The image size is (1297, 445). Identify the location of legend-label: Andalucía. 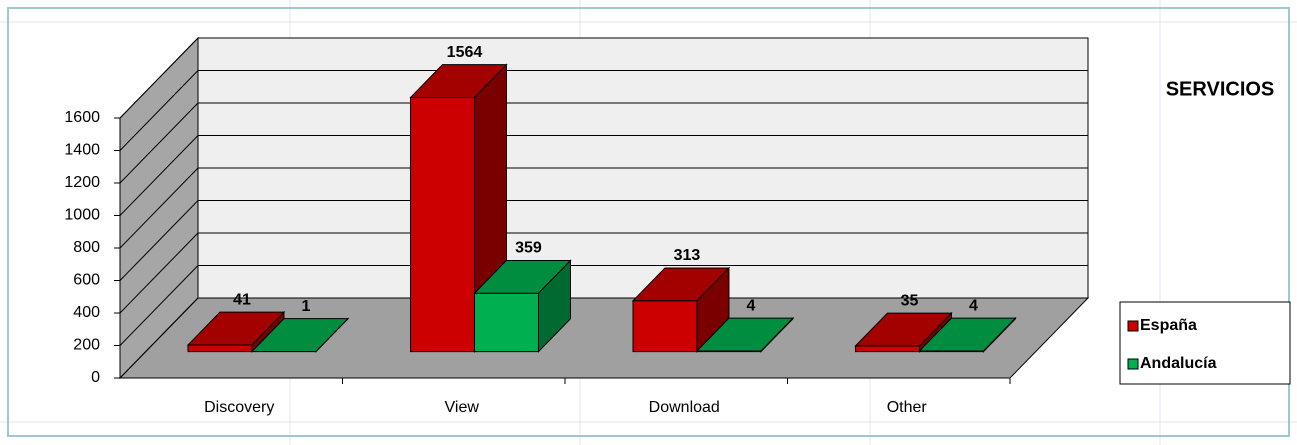
(1178, 363).